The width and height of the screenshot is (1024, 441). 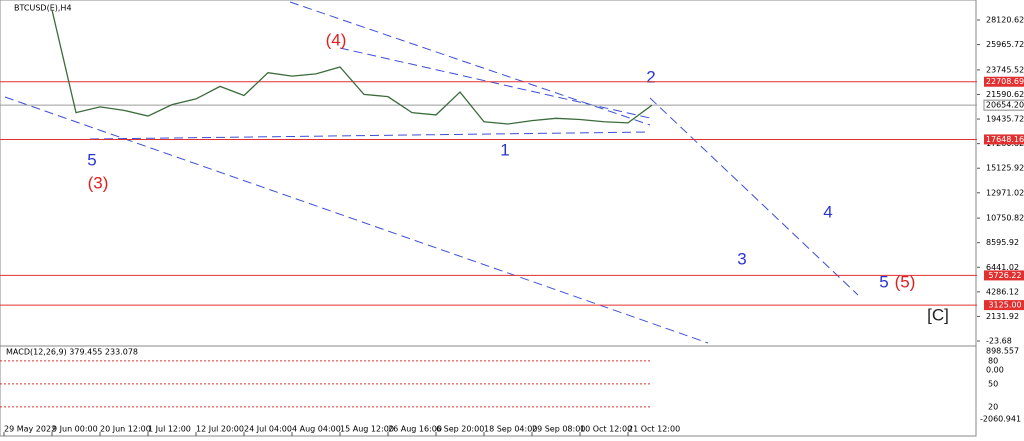 I want to click on indicator-label: -2060.941, so click(x=1000, y=419).